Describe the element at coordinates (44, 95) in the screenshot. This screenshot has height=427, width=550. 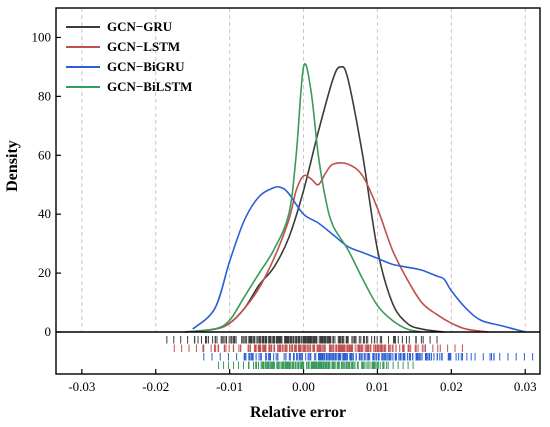
I see `y-tick-label-4: 80` at that location.